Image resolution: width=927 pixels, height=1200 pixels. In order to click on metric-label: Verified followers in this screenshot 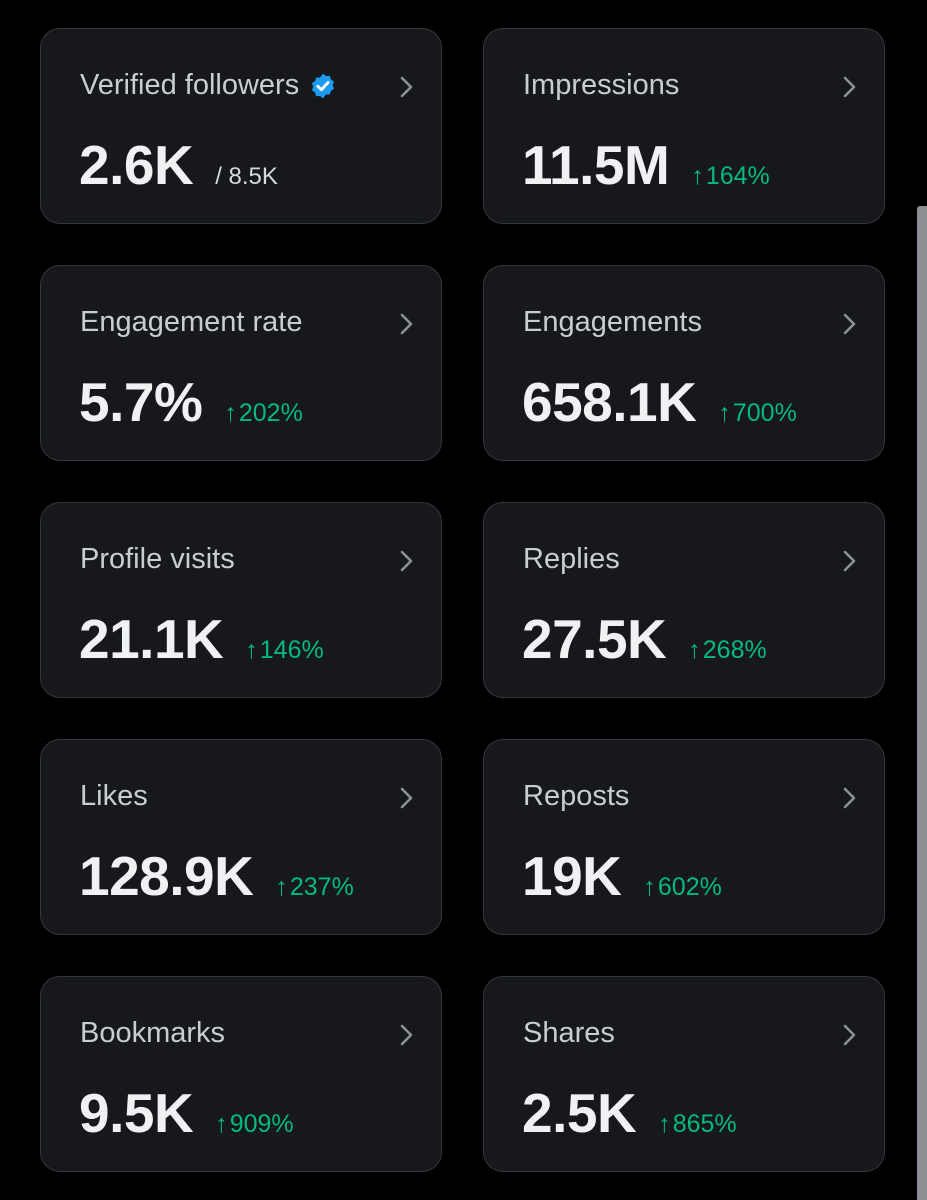, I will do `click(208, 85)`.